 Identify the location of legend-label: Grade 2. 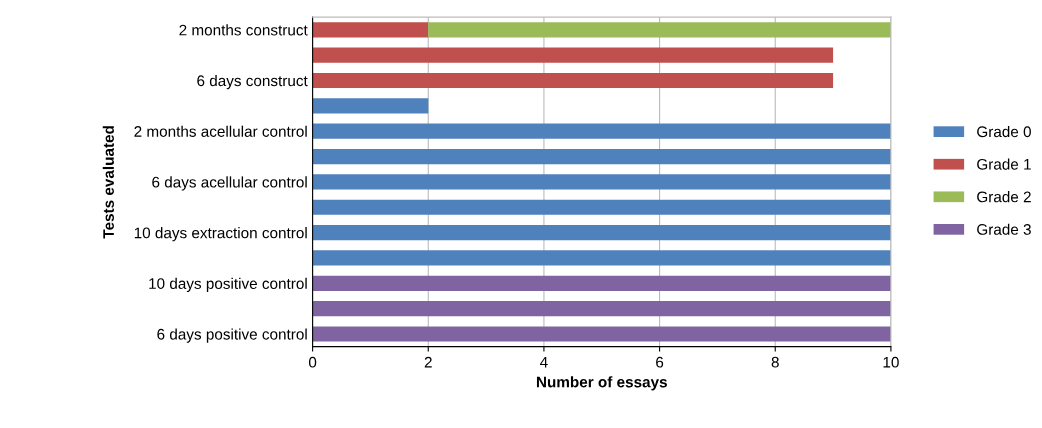
(1004, 197).